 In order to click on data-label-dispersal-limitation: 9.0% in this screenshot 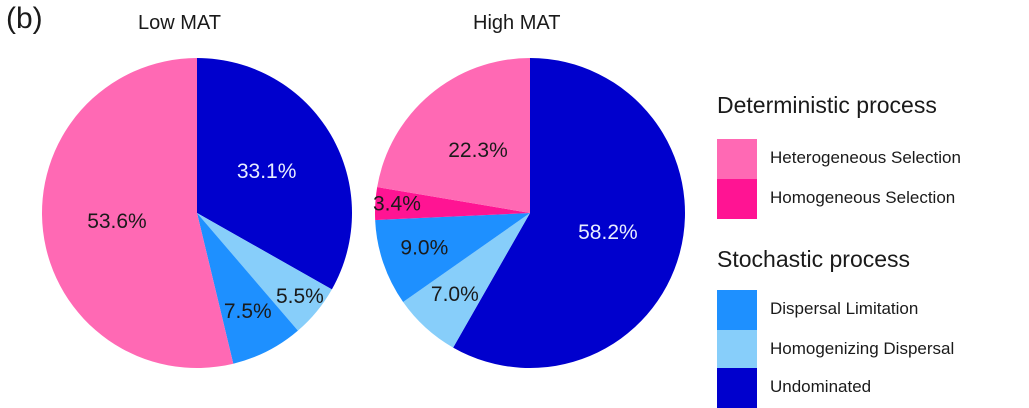, I will do `click(424, 248)`.